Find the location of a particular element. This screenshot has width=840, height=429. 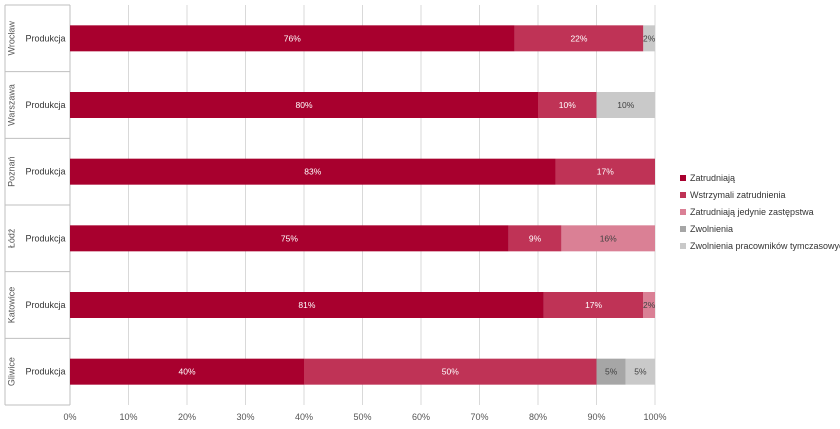

data-label: 9% is located at coordinates (535, 238).